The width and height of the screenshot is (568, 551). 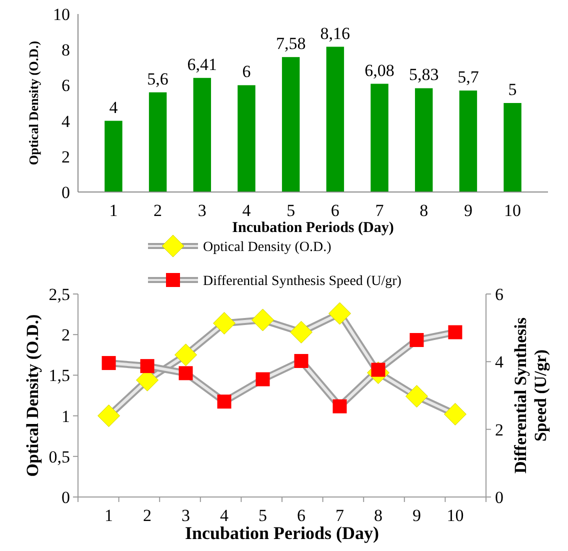 What do you see at coordinates (499, 294) in the screenshot?
I see `y2-tick-label: 6` at bounding box center [499, 294].